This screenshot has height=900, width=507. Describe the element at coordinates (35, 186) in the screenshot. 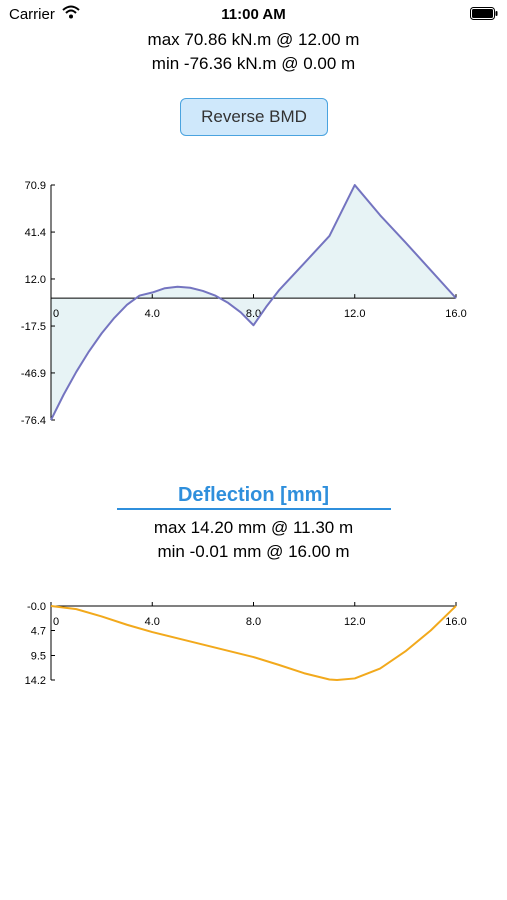

I see `y-tick-label: 70.9` at that location.